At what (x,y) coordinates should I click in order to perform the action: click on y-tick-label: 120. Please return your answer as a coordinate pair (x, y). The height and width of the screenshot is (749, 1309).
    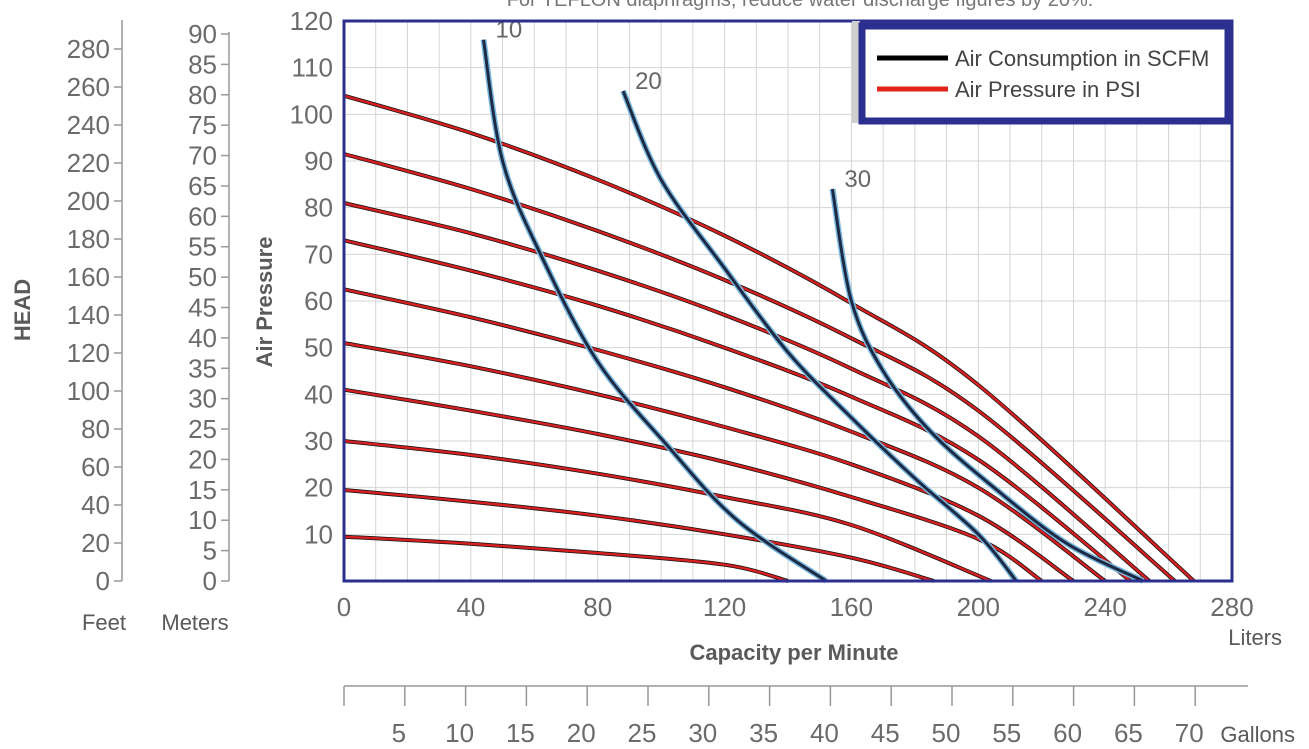
    Looking at the image, I should click on (311, 21).